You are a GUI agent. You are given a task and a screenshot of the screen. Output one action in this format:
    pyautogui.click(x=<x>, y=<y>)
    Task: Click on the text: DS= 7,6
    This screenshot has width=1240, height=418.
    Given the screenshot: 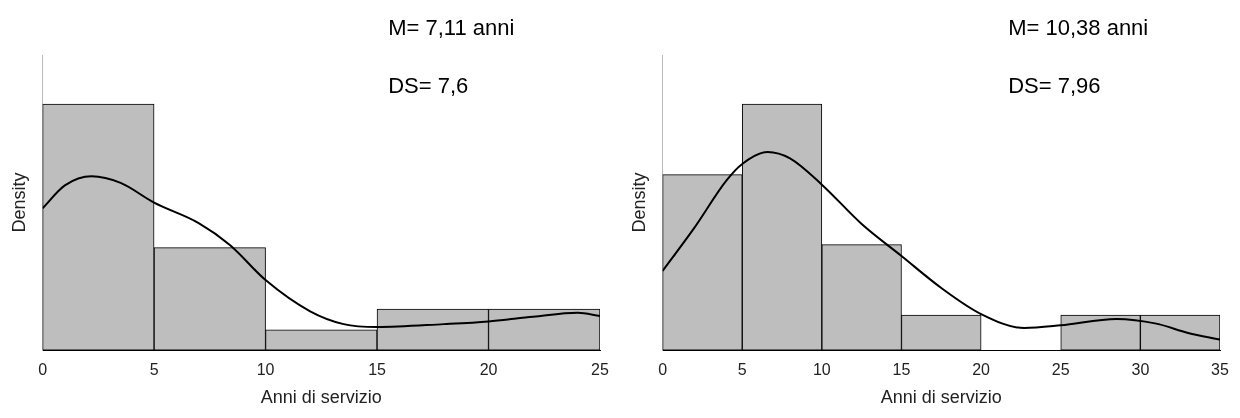 What is the action you would take?
    pyautogui.click(x=428, y=85)
    